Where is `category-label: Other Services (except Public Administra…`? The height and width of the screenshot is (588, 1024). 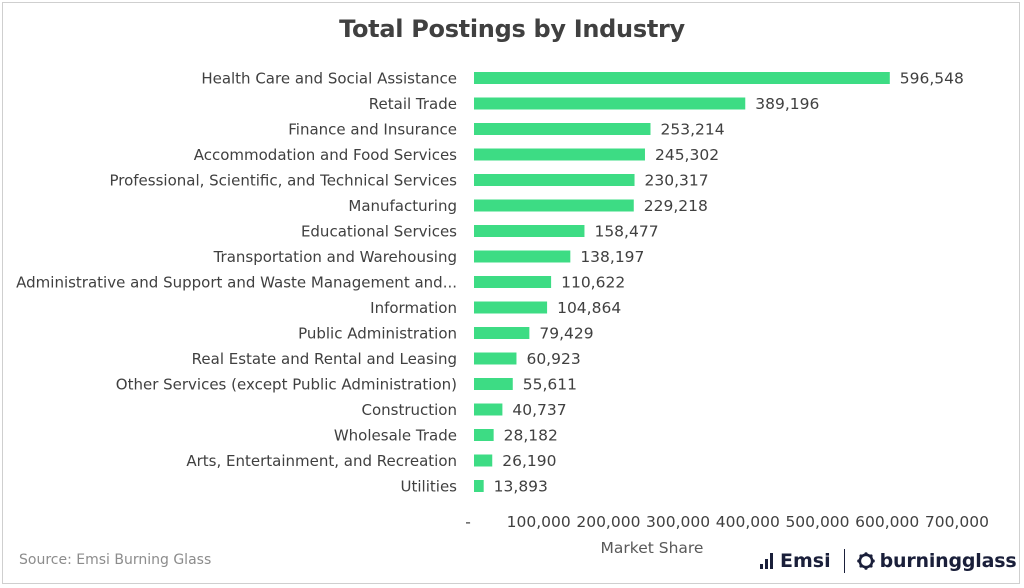 category-label: Other Services (except Public Administra… is located at coordinates (286, 385).